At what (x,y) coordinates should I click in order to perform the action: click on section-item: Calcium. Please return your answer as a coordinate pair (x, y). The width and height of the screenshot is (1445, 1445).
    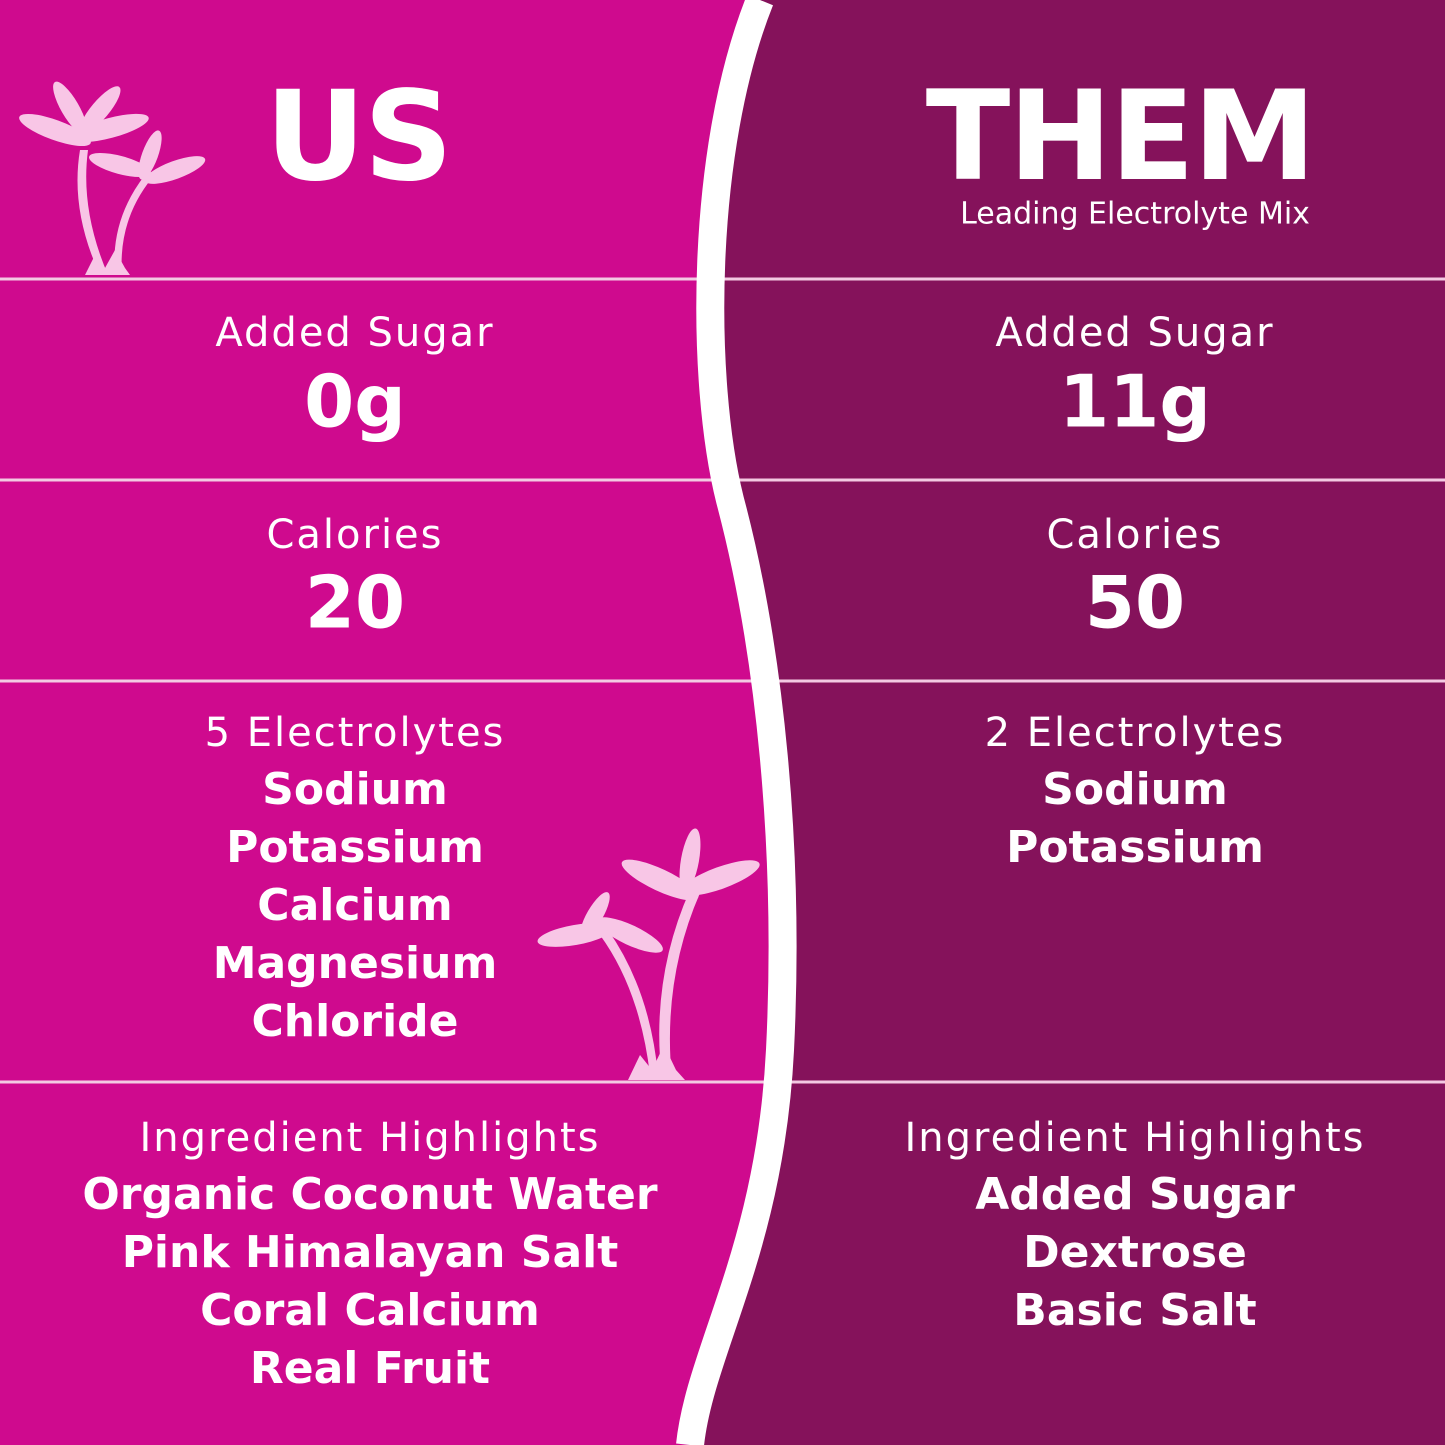
    Looking at the image, I should click on (354, 905).